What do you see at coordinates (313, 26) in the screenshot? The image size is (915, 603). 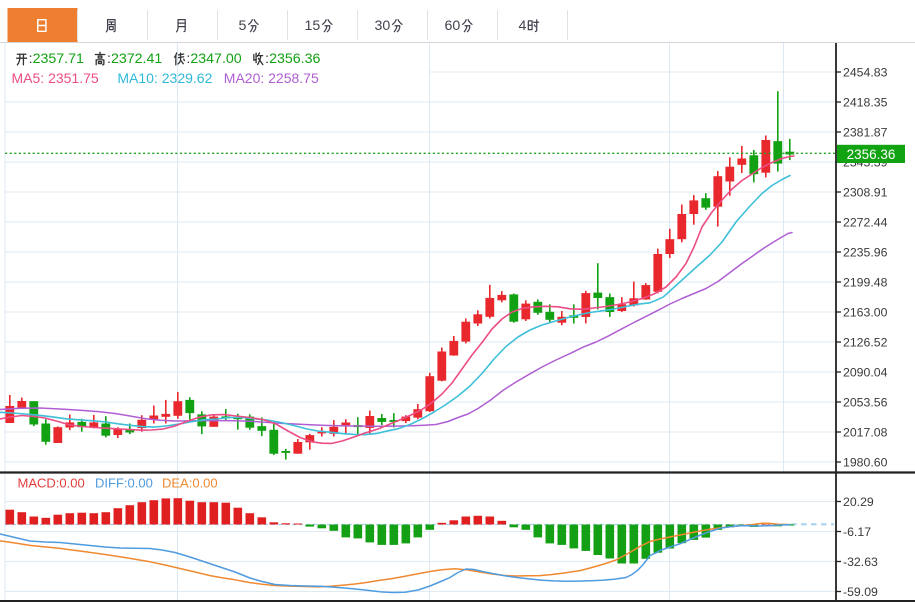 I see `svg-text: 15` at bounding box center [313, 26].